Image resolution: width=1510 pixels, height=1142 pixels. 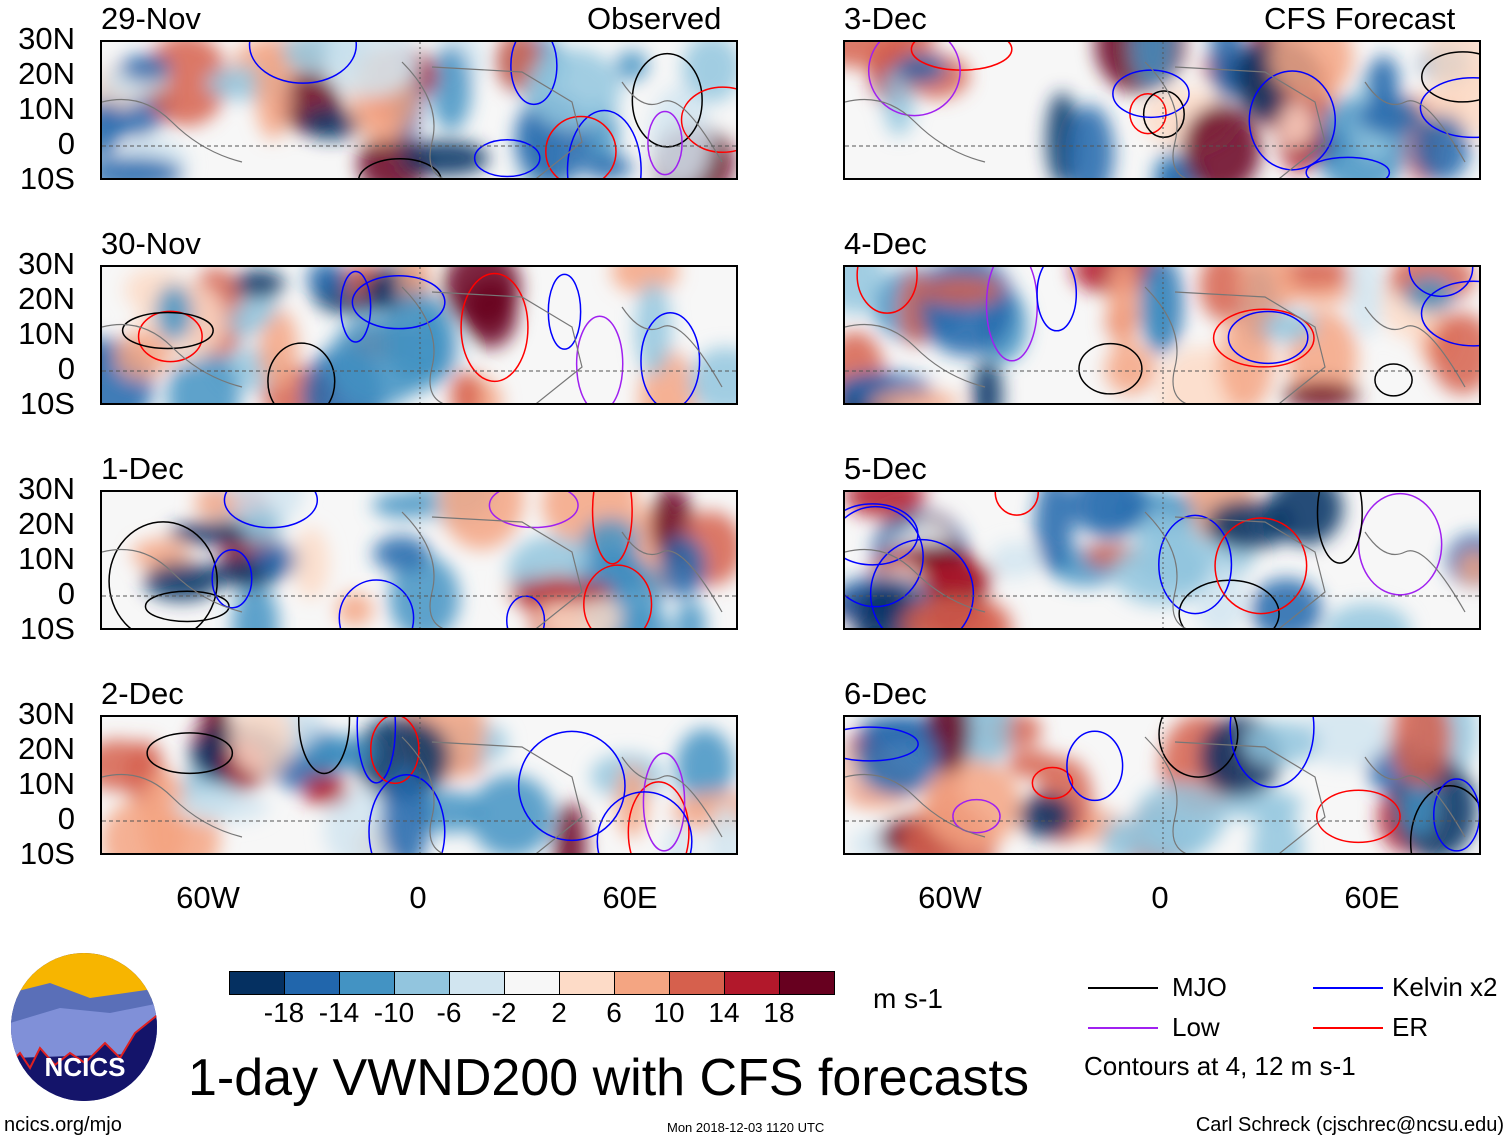 I want to click on legend-er: ER, so click(x=1410, y=1027).